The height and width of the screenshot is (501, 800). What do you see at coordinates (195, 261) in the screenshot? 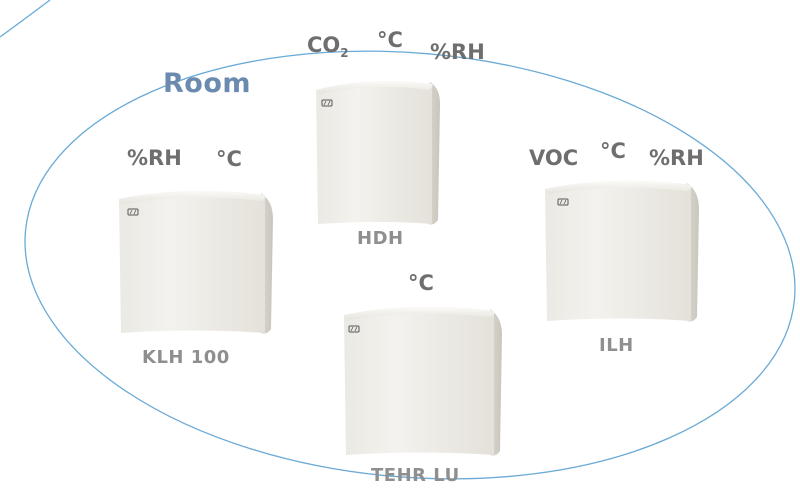
I see `klh-100-sensor-device` at bounding box center [195, 261].